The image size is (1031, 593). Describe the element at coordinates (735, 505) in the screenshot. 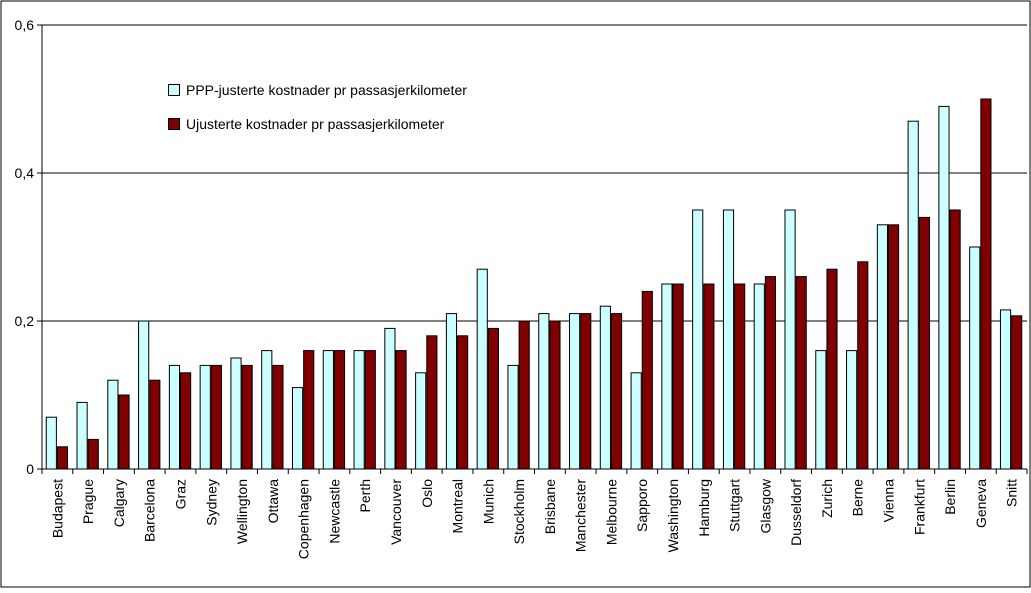

I see `x-tick-label: Stuttgart` at that location.